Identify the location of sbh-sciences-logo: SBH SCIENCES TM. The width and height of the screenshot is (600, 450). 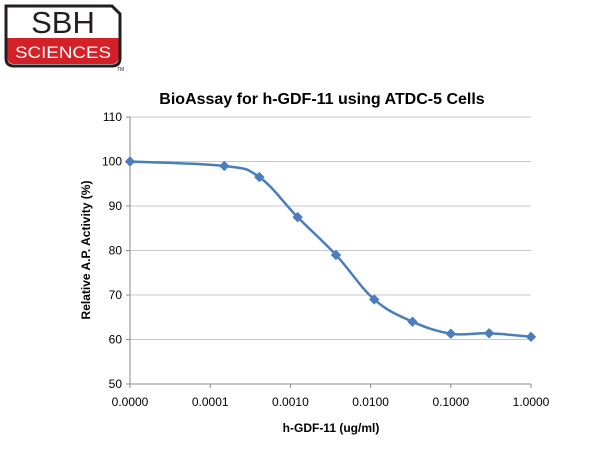
(64, 38).